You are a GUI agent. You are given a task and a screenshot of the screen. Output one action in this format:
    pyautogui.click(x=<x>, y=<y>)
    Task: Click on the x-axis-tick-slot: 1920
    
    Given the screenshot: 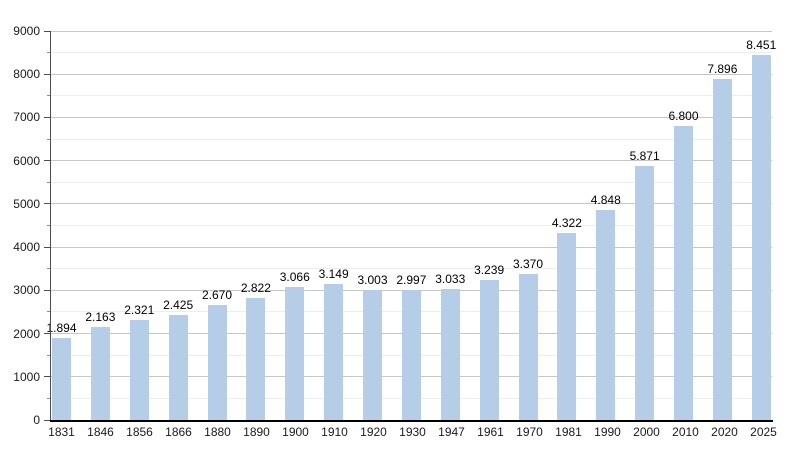 What is the action you would take?
    pyautogui.click(x=373, y=432)
    